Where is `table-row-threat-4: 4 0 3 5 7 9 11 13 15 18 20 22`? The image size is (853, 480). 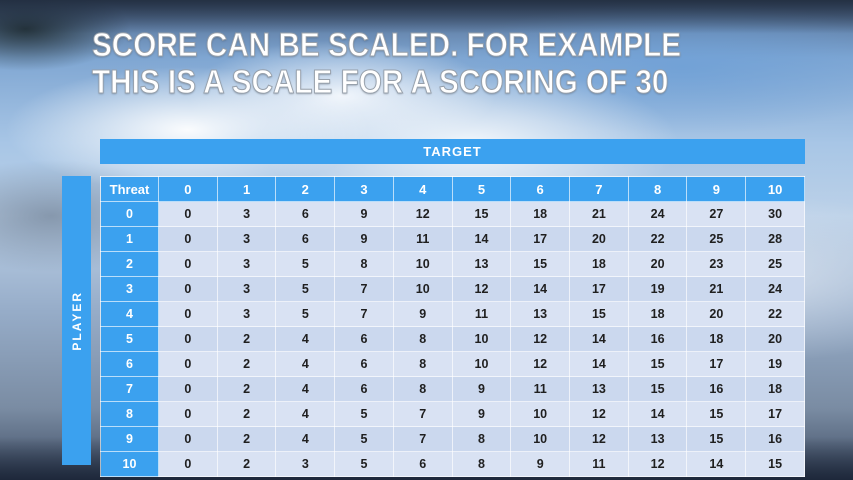 table-row-threat-4: 4 0 3 5 7 9 11 13 15 18 20 22 is located at coordinates (452, 314).